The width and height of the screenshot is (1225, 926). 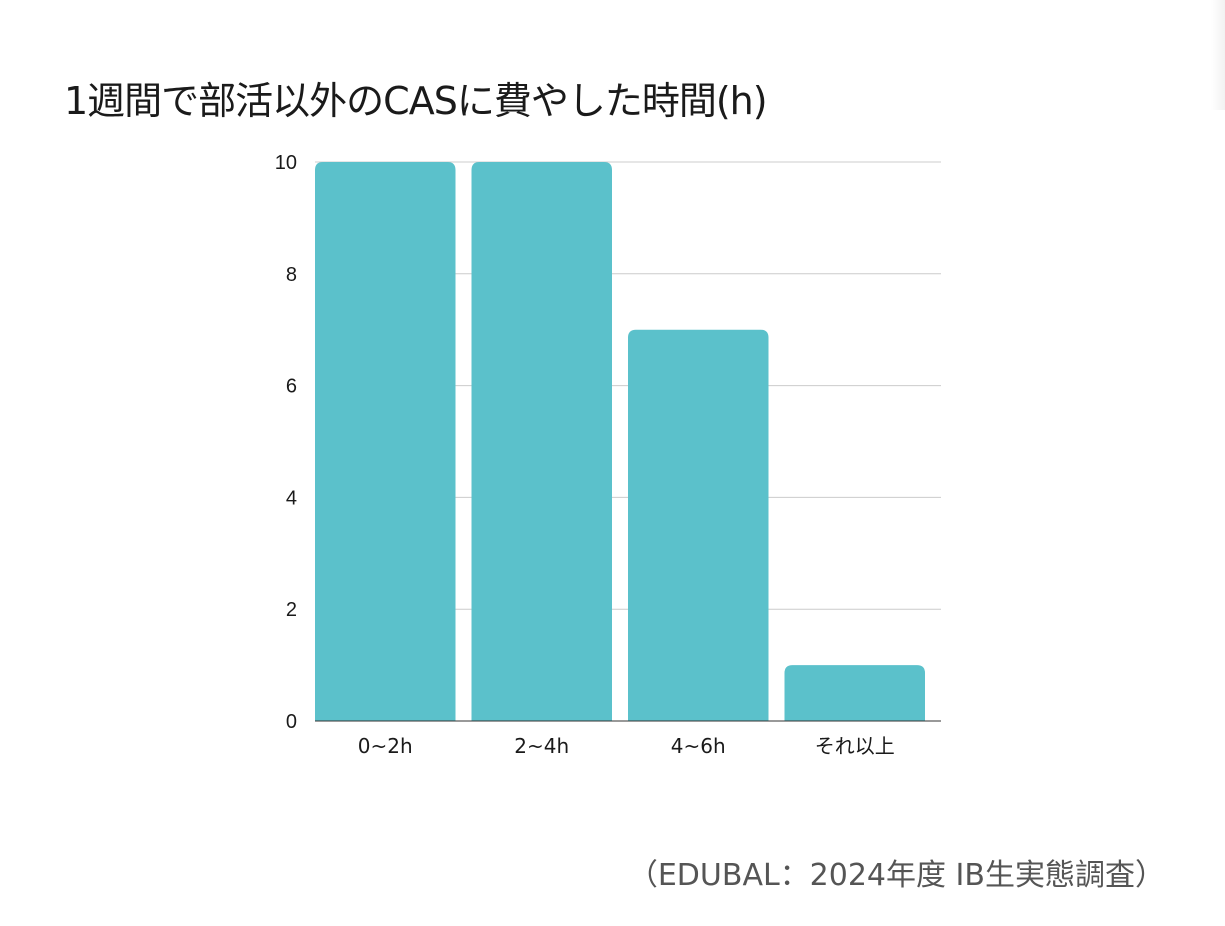 I want to click on y-tick-label: 6, so click(x=291, y=387).